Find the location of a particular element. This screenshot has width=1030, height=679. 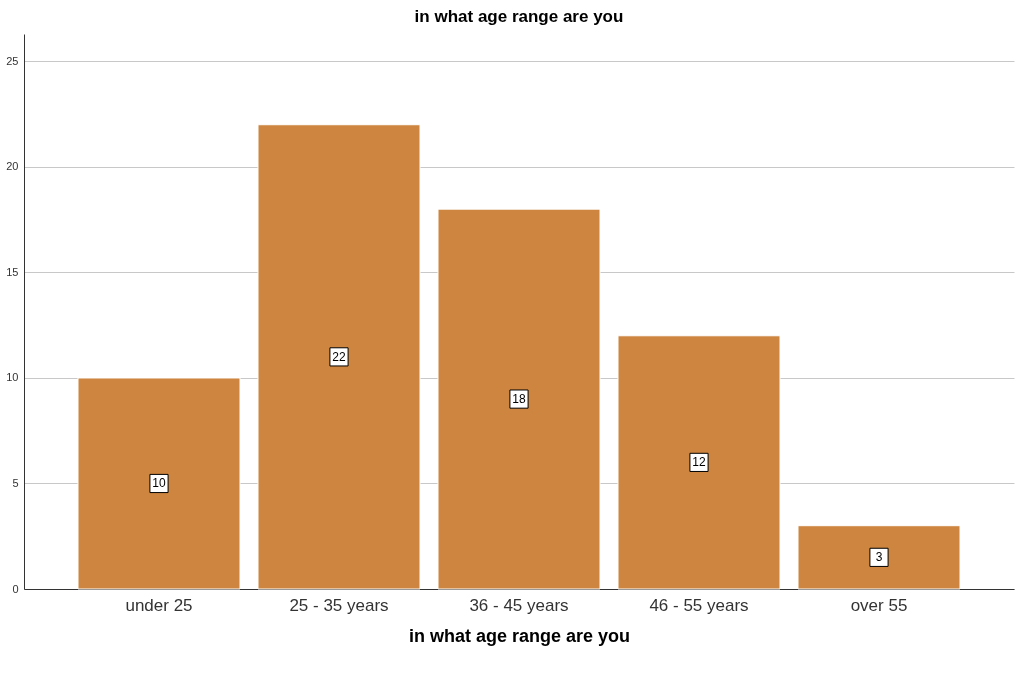

data-label: 10 is located at coordinates (159, 483).